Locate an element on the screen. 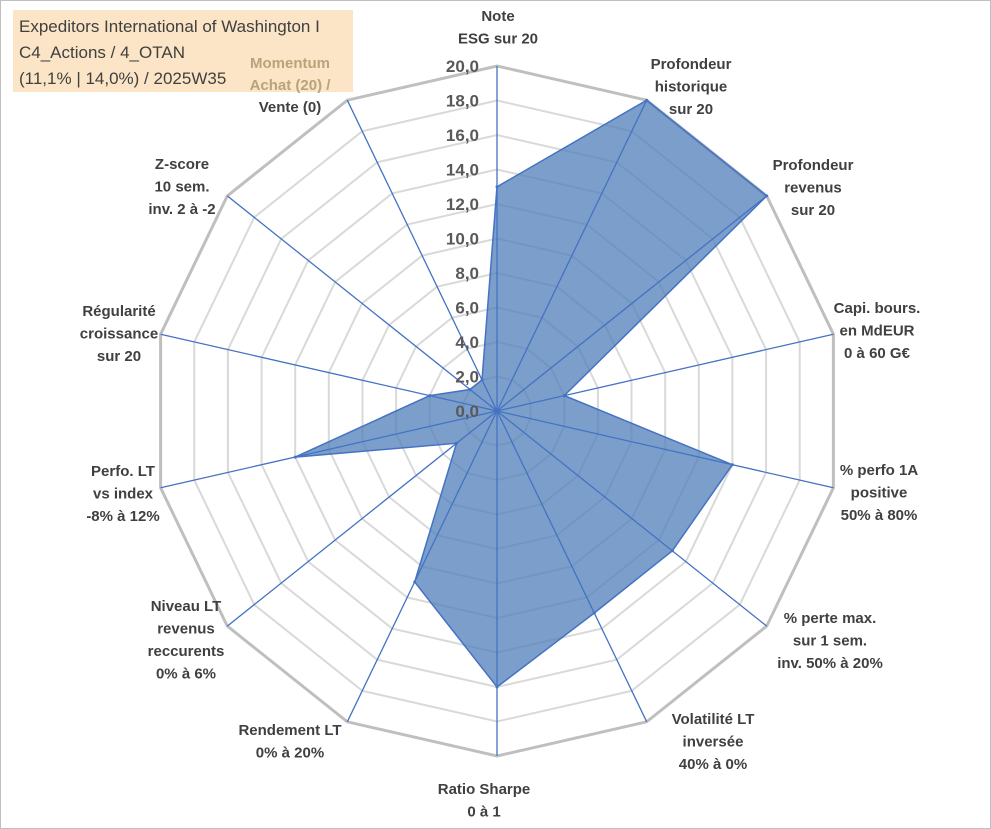 The height and width of the screenshot is (829, 991). axis-label-line: % perfo 1A is located at coordinates (879, 470).